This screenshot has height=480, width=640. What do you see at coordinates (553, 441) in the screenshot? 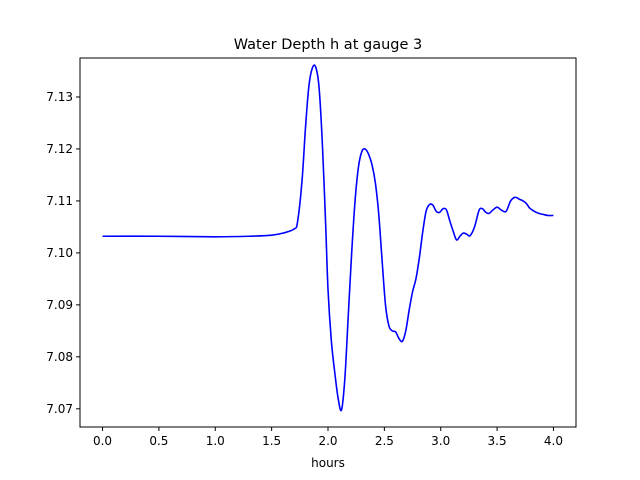
I see `x-tick-label: 4.0` at bounding box center [553, 441].